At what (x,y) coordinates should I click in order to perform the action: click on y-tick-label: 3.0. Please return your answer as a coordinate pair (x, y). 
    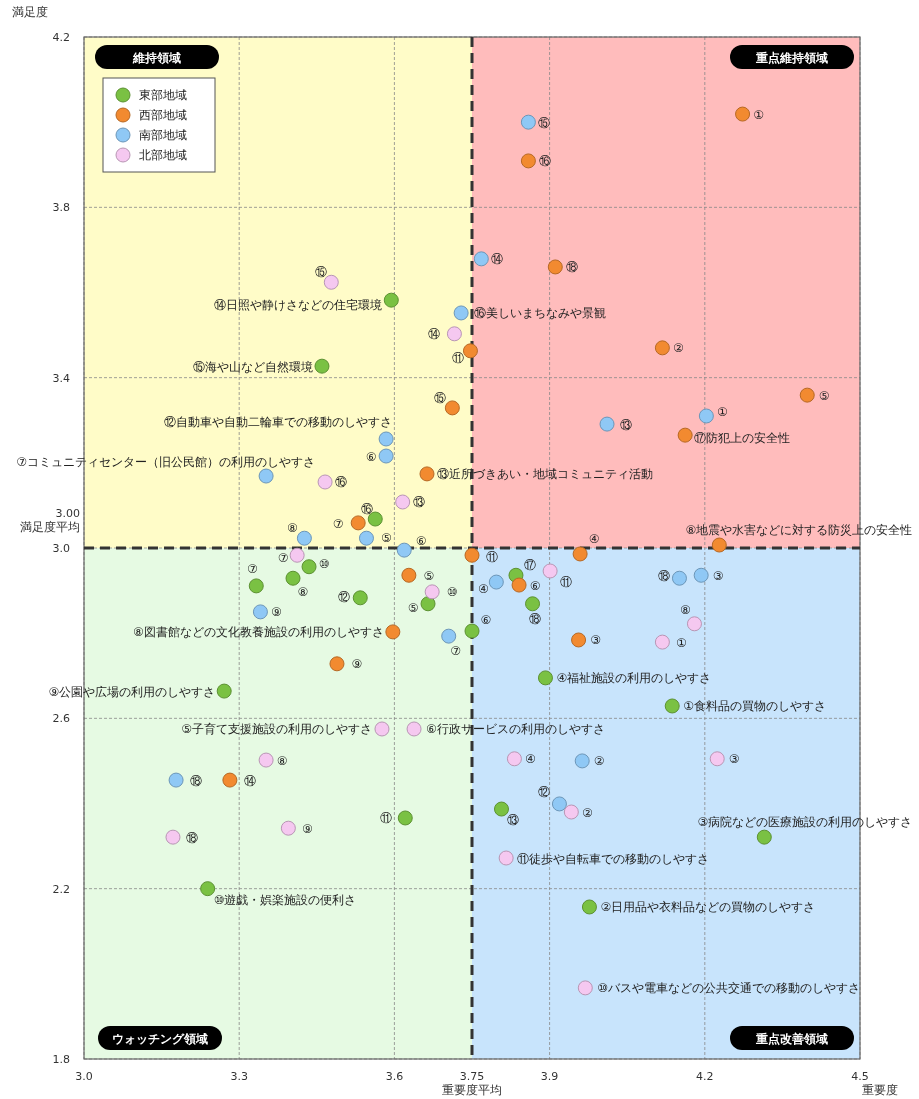
    Looking at the image, I should click on (61, 548).